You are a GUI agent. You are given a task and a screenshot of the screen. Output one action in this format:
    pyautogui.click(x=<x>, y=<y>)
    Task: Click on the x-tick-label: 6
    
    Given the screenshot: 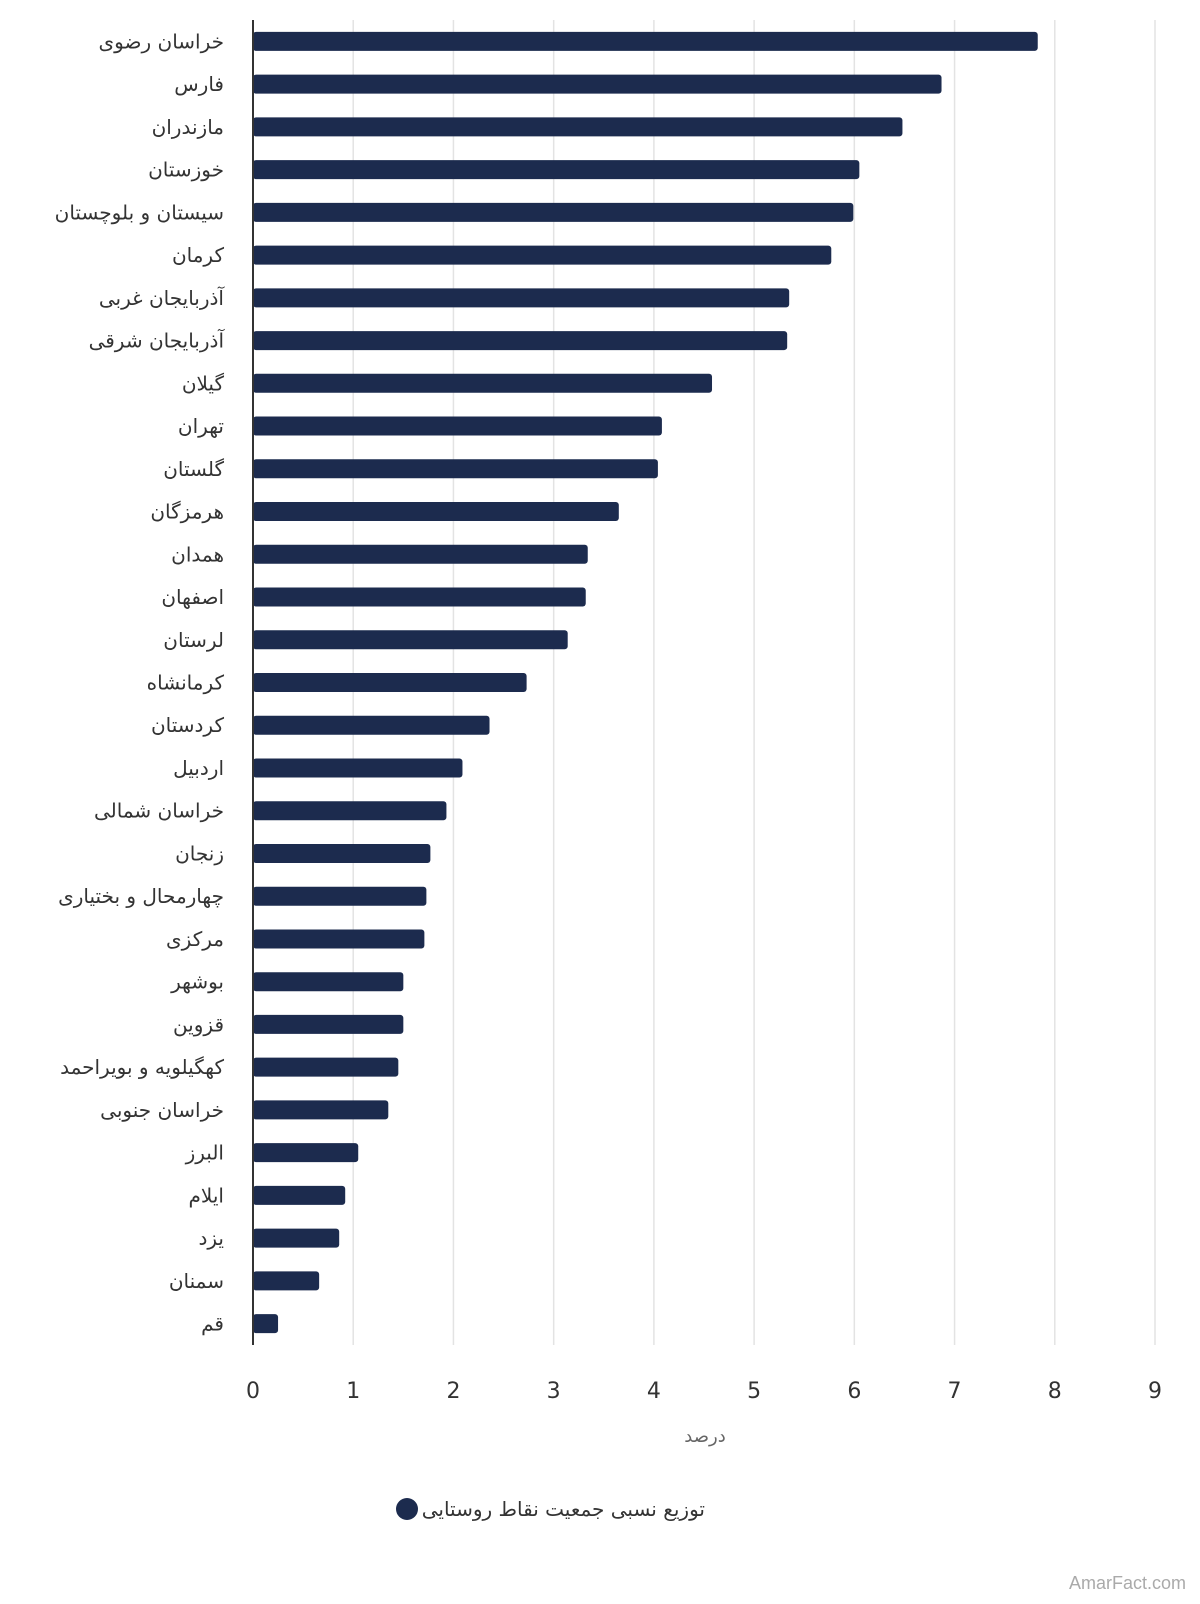 What is the action you would take?
    pyautogui.click(x=854, y=1391)
    